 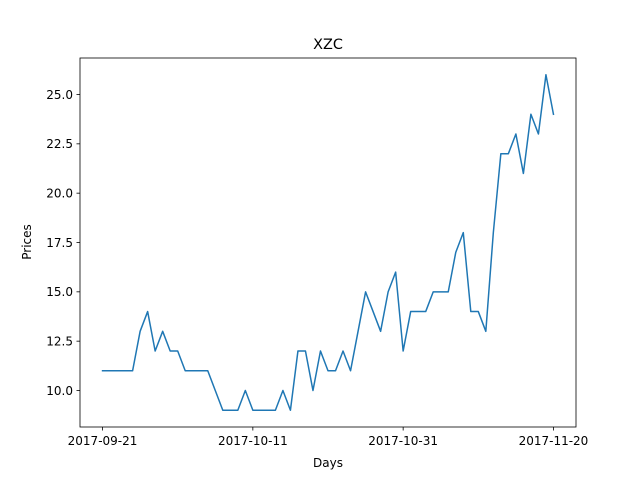 I want to click on x-axis: 2017-09-21 2017-10-11 2017-10-31 2017-11-20, so click(x=328, y=437).